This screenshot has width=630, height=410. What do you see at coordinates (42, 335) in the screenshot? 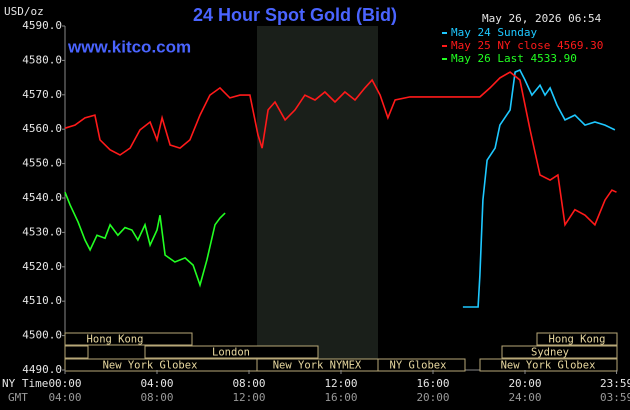
I see `y-tick-label: 4500.0` at bounding box center [42, 335].